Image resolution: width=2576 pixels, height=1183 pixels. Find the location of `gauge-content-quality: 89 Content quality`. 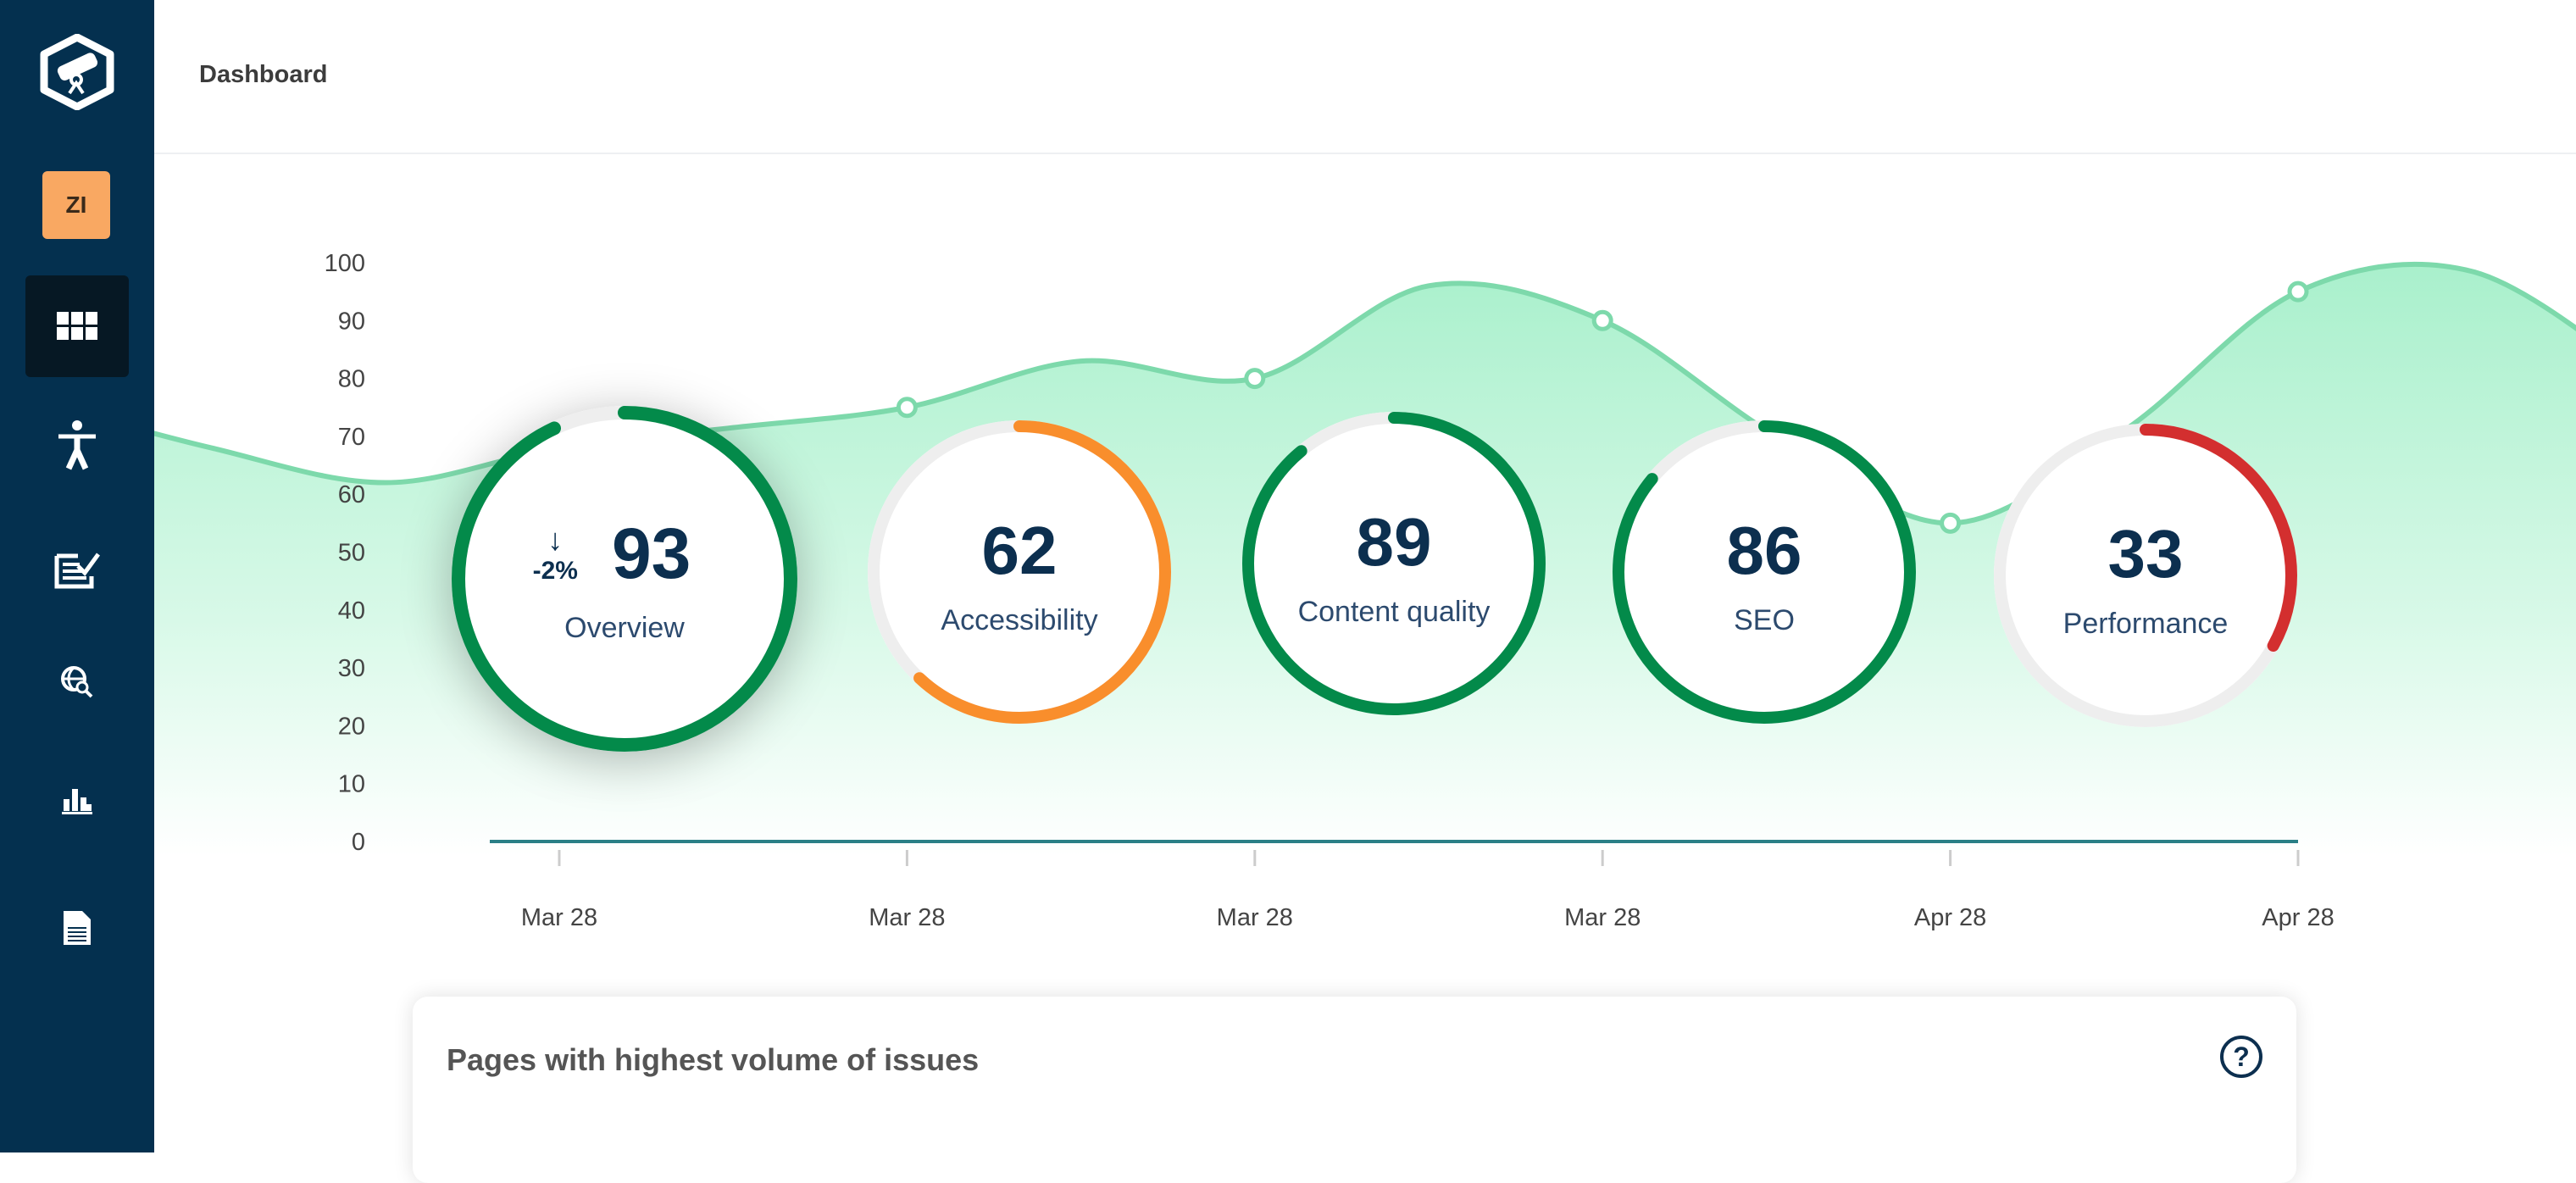

gauge-content-quality: 89 Content quality is located at coordinates (1394, 564).